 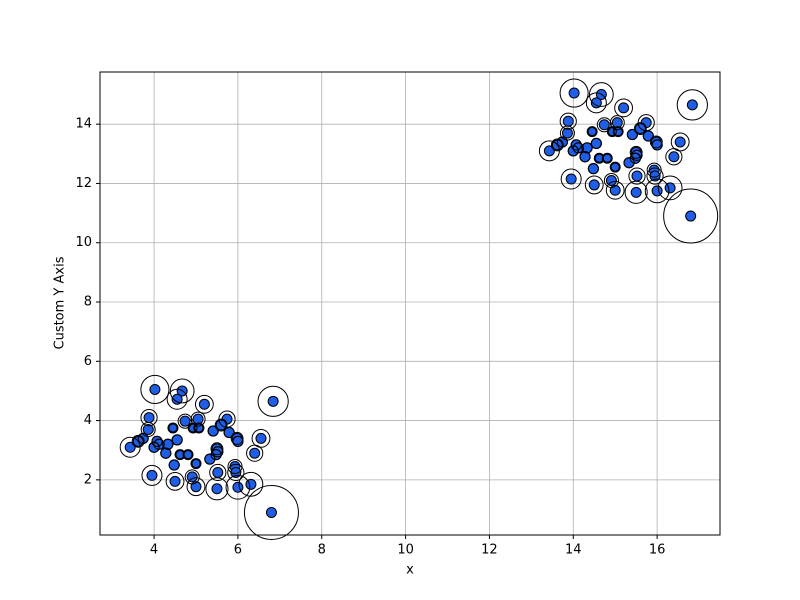 What do you see at coordinates (322, 550) in the screenshot?
I see `x-tick-label: 8` at bounding box center [322, 550].